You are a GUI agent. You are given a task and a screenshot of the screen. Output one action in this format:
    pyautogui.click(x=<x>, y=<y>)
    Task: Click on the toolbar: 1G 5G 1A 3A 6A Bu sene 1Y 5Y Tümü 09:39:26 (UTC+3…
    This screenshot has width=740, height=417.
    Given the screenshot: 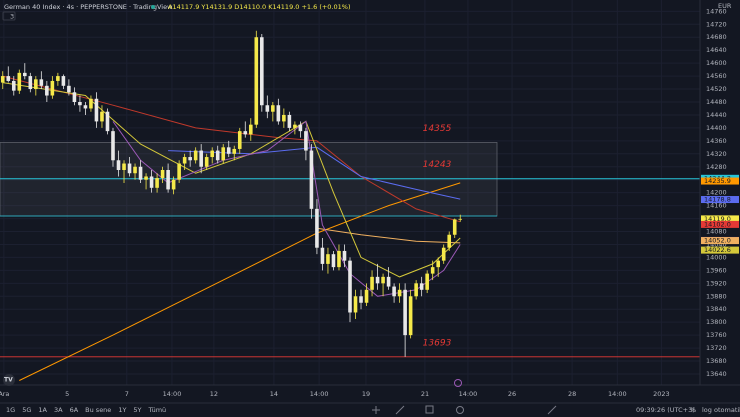 What is the action you would take?
    pyautogui.click(x=373, y=410)
    